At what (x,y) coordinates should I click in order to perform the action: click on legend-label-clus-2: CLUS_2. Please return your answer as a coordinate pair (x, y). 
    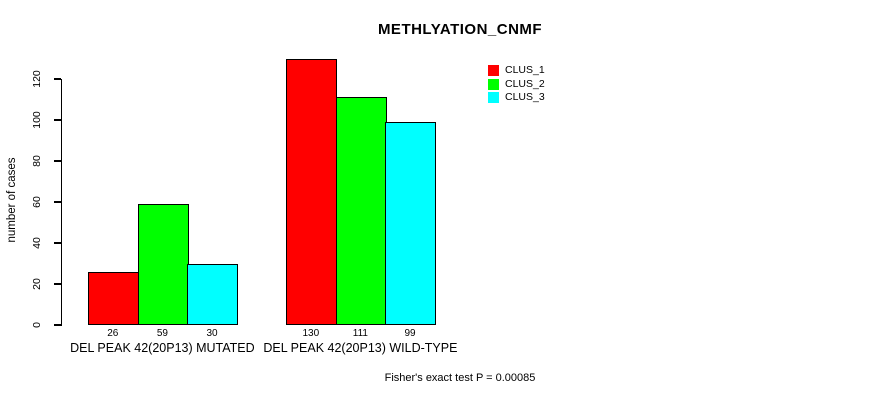
    Looking at the image, I should click on (525, 83).